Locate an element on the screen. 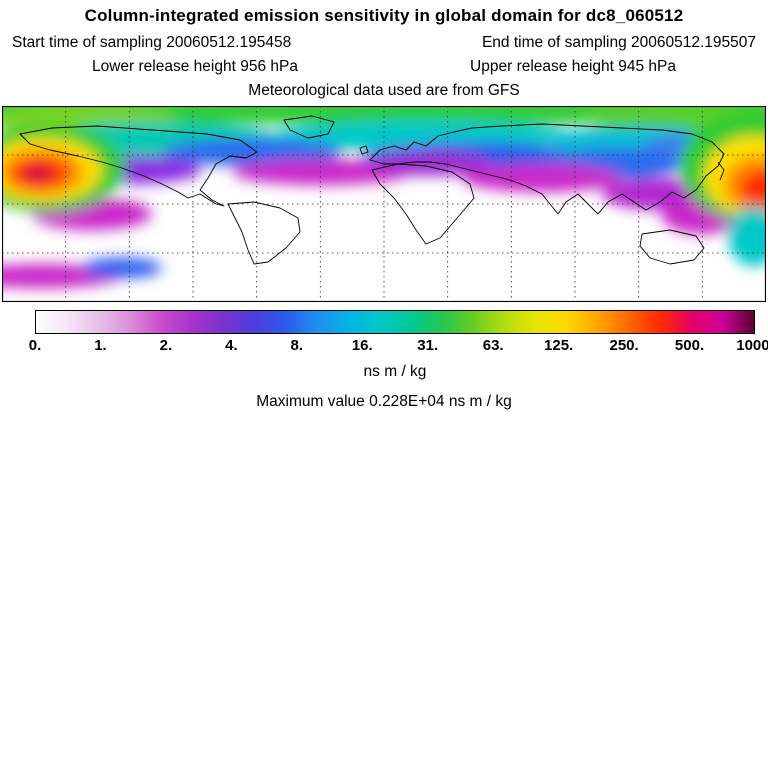 The height and width of the screenshot is (768, 768). end-time-text: End time of sampling 20060512.195507 is located at coordinates (618, 42).